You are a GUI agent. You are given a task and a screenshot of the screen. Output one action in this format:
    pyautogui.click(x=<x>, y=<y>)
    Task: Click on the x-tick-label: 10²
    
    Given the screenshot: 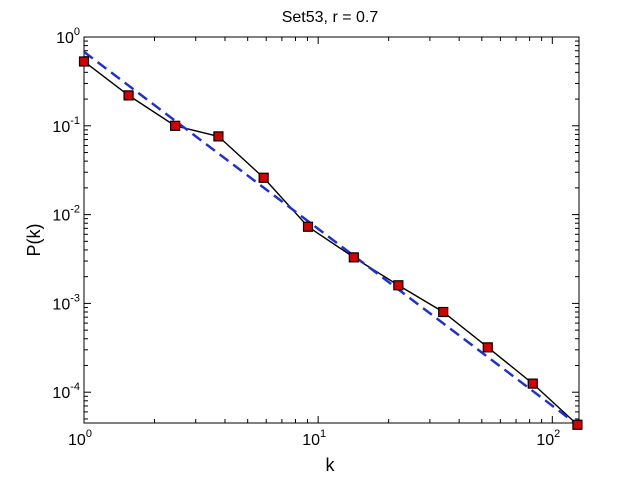 What is the action you would take?
    pyautogui.click(x=548, y=438)
    